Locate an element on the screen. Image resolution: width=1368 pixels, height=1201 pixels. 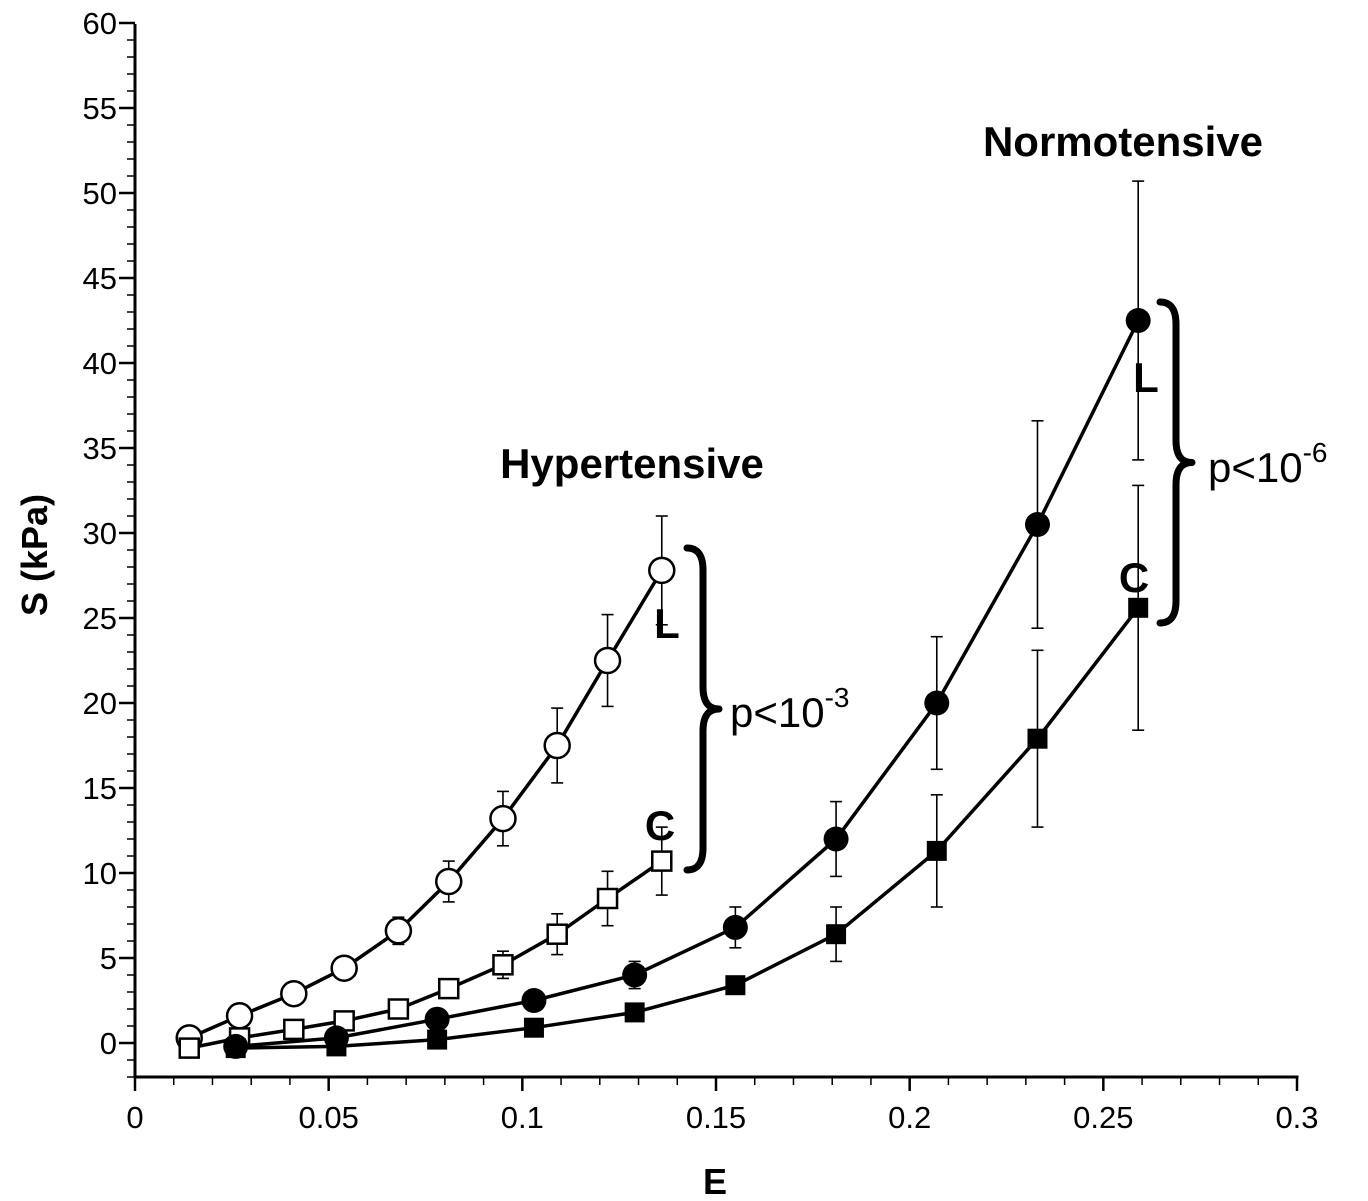
x-tick-label: 0 is located at coordinates (134, 1117).